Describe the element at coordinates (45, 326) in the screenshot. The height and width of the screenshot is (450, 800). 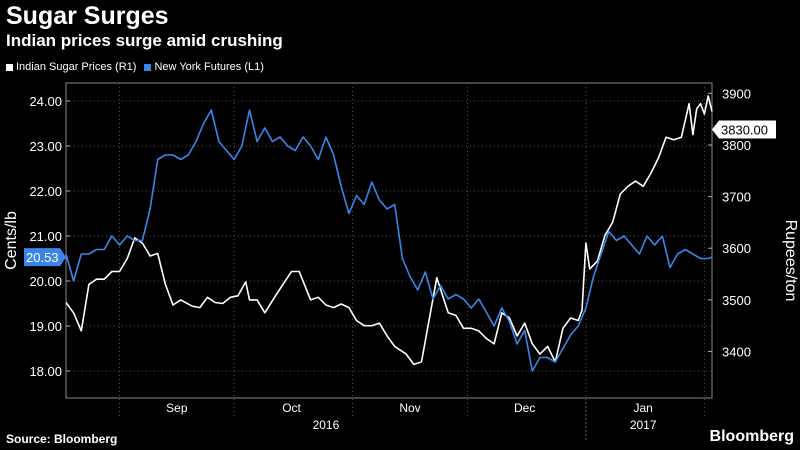
I see `y-left-tick-label: 19.00` at that location.